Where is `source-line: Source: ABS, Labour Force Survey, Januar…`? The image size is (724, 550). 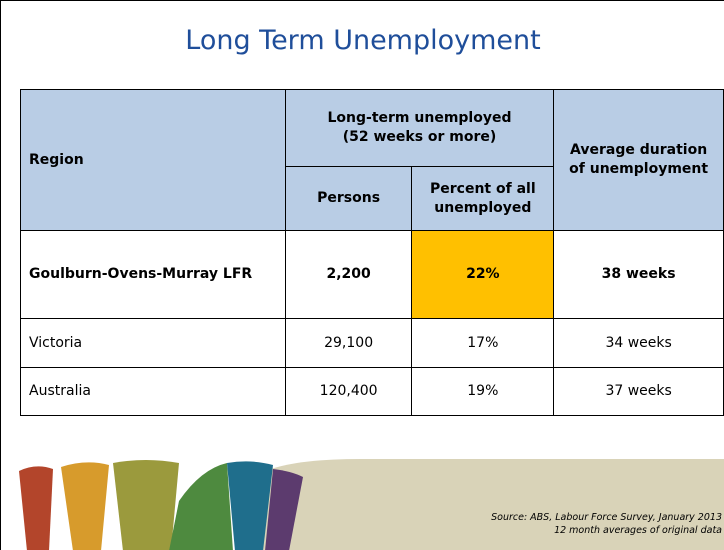
source-line: Source: ABS, Labour Force Survey, Januar… is located at coordinates (606, 517).